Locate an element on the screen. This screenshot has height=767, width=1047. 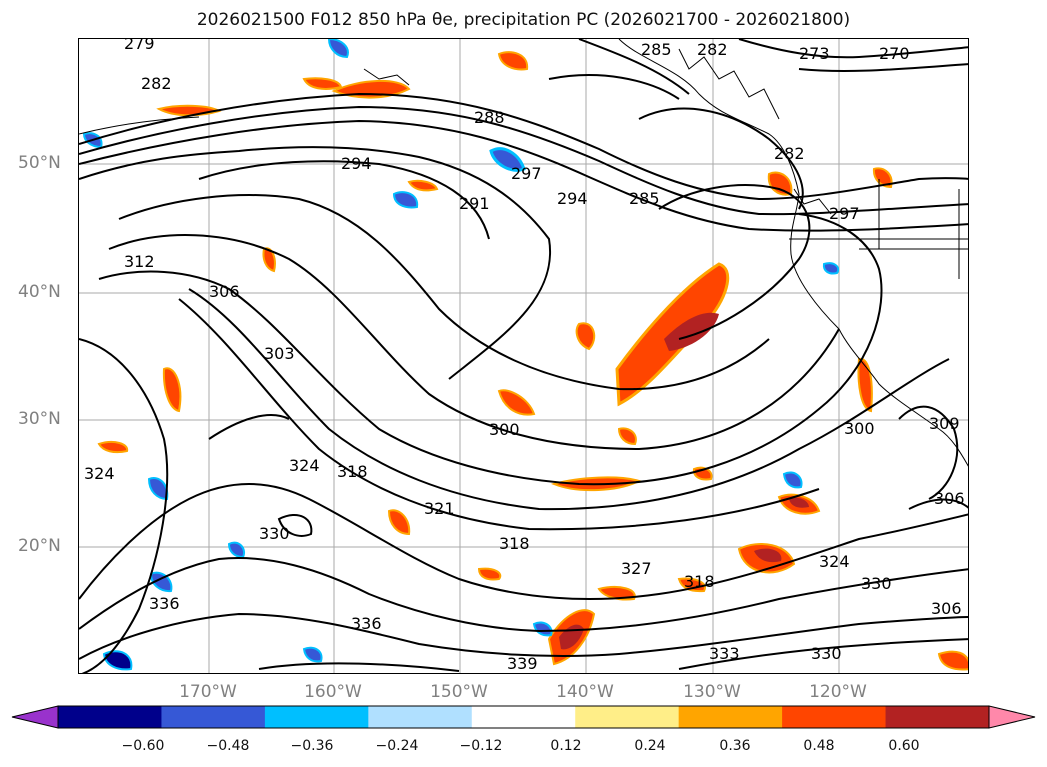
colorbar-tick: −0.48 is located at coordinates (228, 746).